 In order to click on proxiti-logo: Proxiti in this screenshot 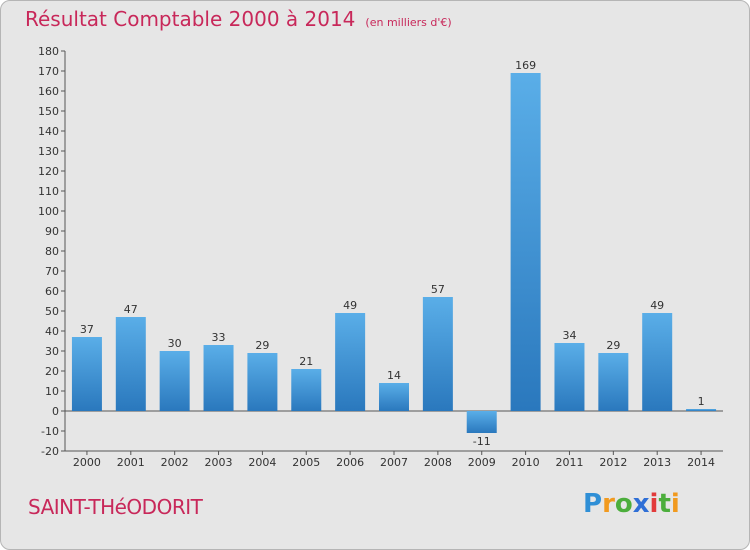, I will do `click(631, 504)`.